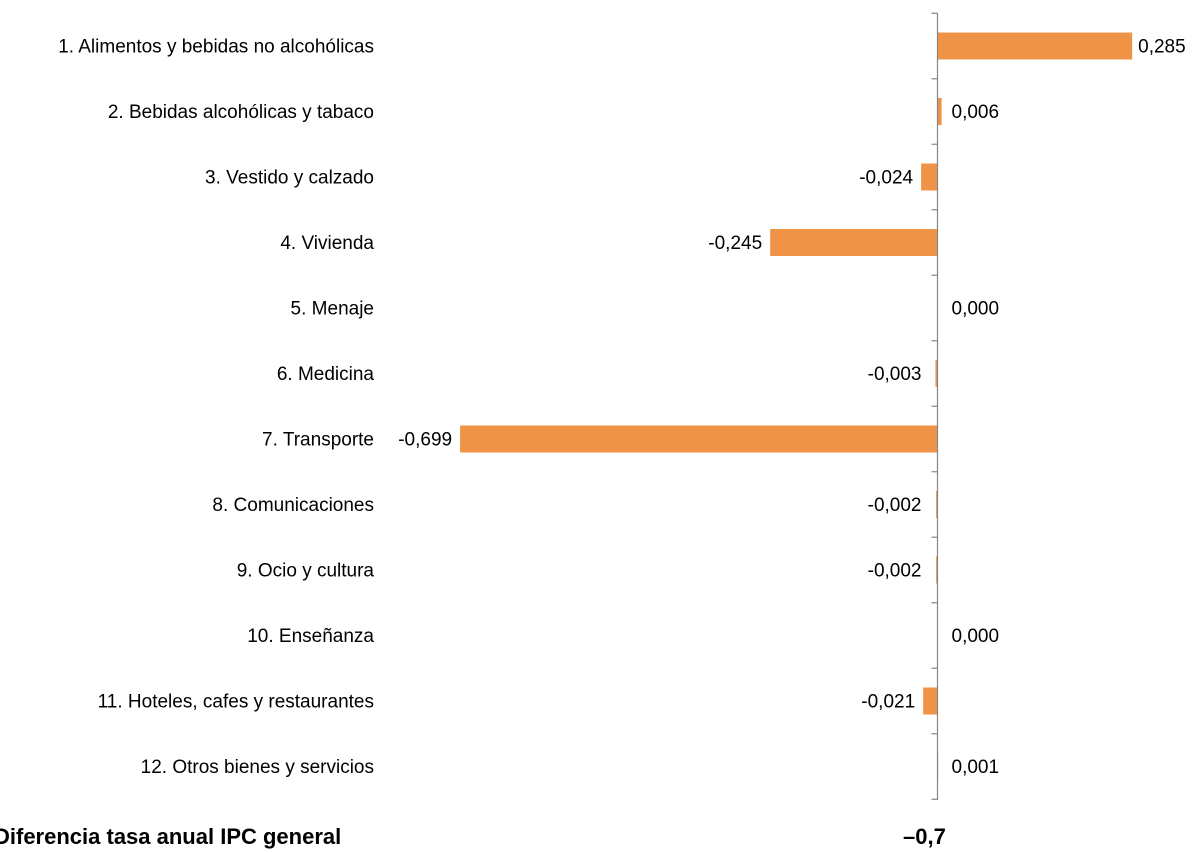 This screenshot has height=853, width=1196. I want to click on value-label-8: -0,002, so click(895, 505).